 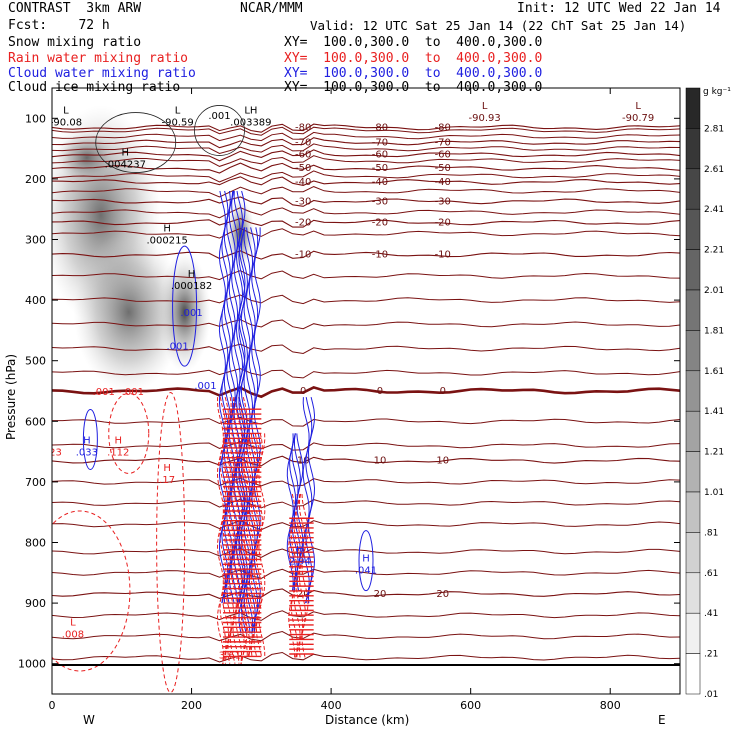 I want to click on x-tick-label: 800, so click(x=610, y=705).